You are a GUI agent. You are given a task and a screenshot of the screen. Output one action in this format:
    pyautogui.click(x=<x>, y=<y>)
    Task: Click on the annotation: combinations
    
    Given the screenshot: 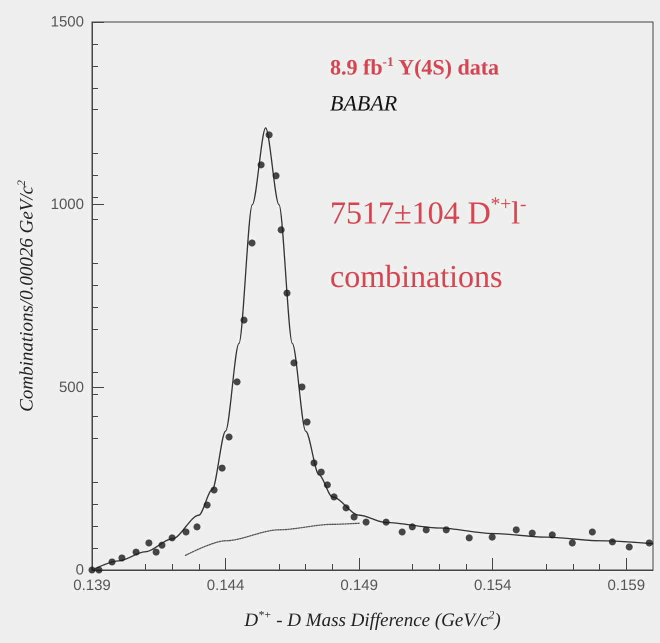 What is the action you would take?
    pyautogui.click(x=416, y=276)
    